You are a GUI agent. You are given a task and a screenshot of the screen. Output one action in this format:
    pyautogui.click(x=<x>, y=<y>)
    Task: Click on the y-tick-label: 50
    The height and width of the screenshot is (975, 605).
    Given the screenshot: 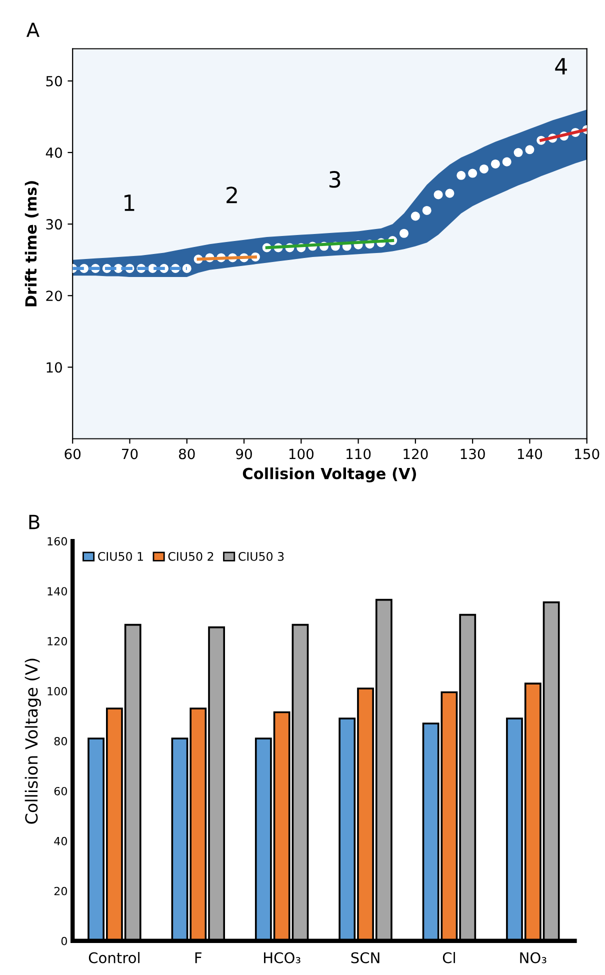 What is the action you would take?
    pyautogui.click(x=54, y=81)
    